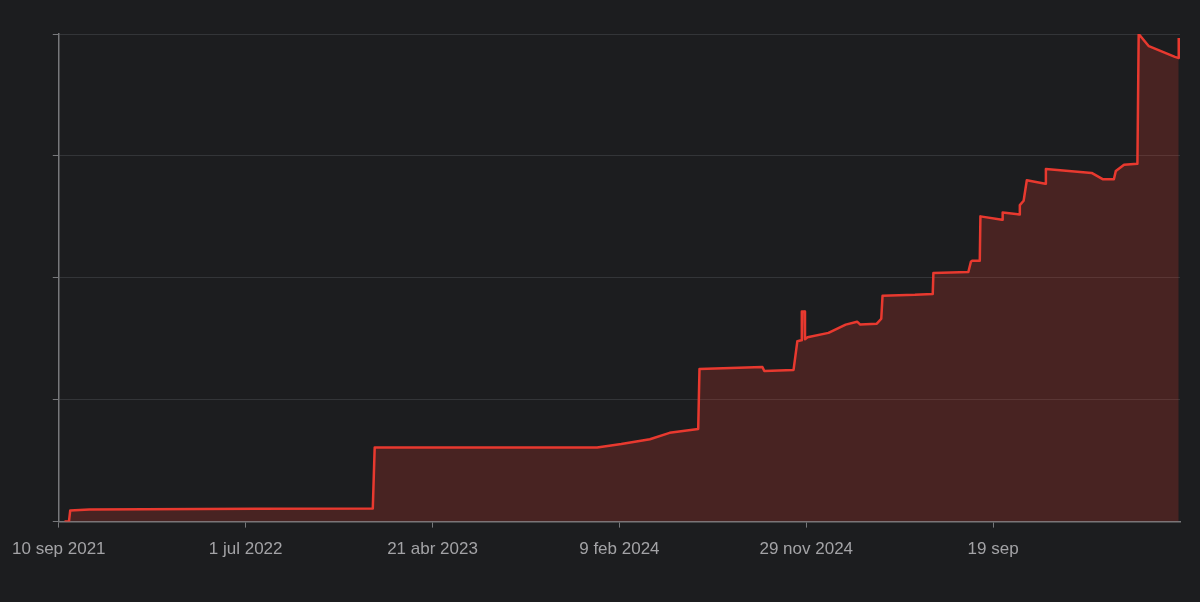 The height and width of the screenshot is (602, 1200). Describe the element at coordinates (993, 549) in the screenshot. I see `x-tick-label: 19 sep` at that location.